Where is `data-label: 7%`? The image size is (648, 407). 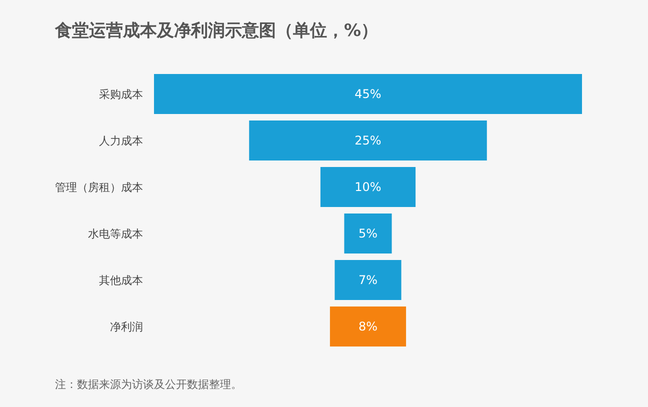
data-label: 7% is located at coordinates (368, 280).